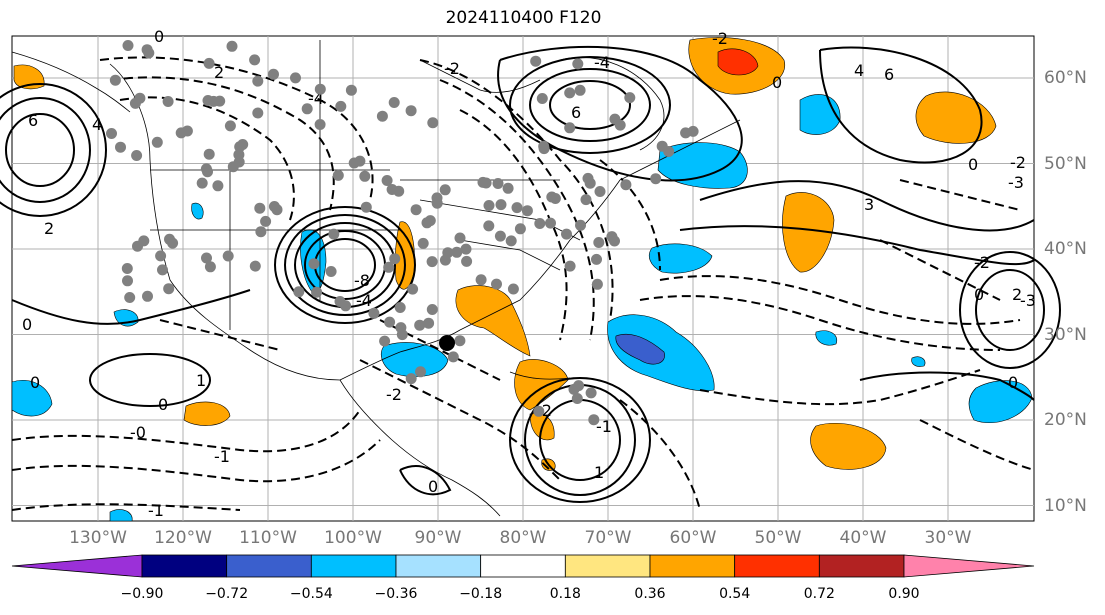  Describe the element at coordinates (207, 413) in the screenshot. I see `anomaly-orange` at that location.